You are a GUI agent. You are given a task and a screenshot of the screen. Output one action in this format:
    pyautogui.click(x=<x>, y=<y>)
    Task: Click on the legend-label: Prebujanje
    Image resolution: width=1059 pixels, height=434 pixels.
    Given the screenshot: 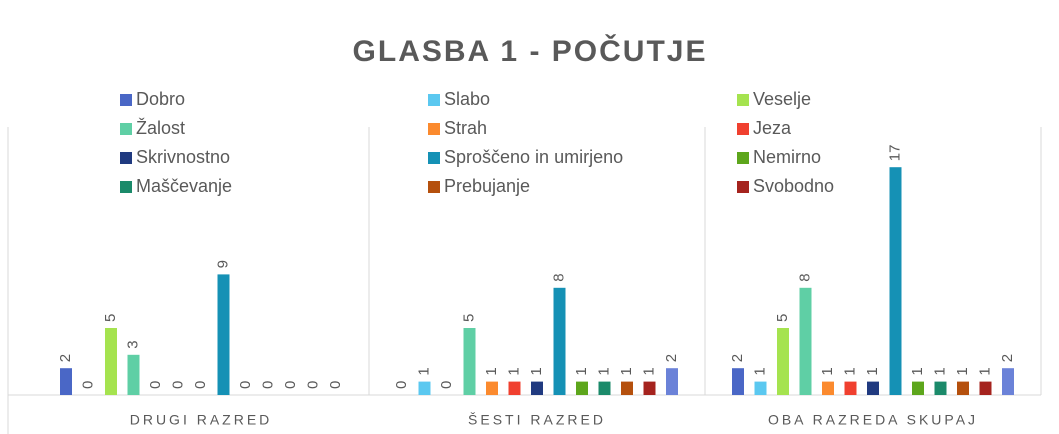 What is the action you would take?
    pyautogui.click(x=487, y=186)
    